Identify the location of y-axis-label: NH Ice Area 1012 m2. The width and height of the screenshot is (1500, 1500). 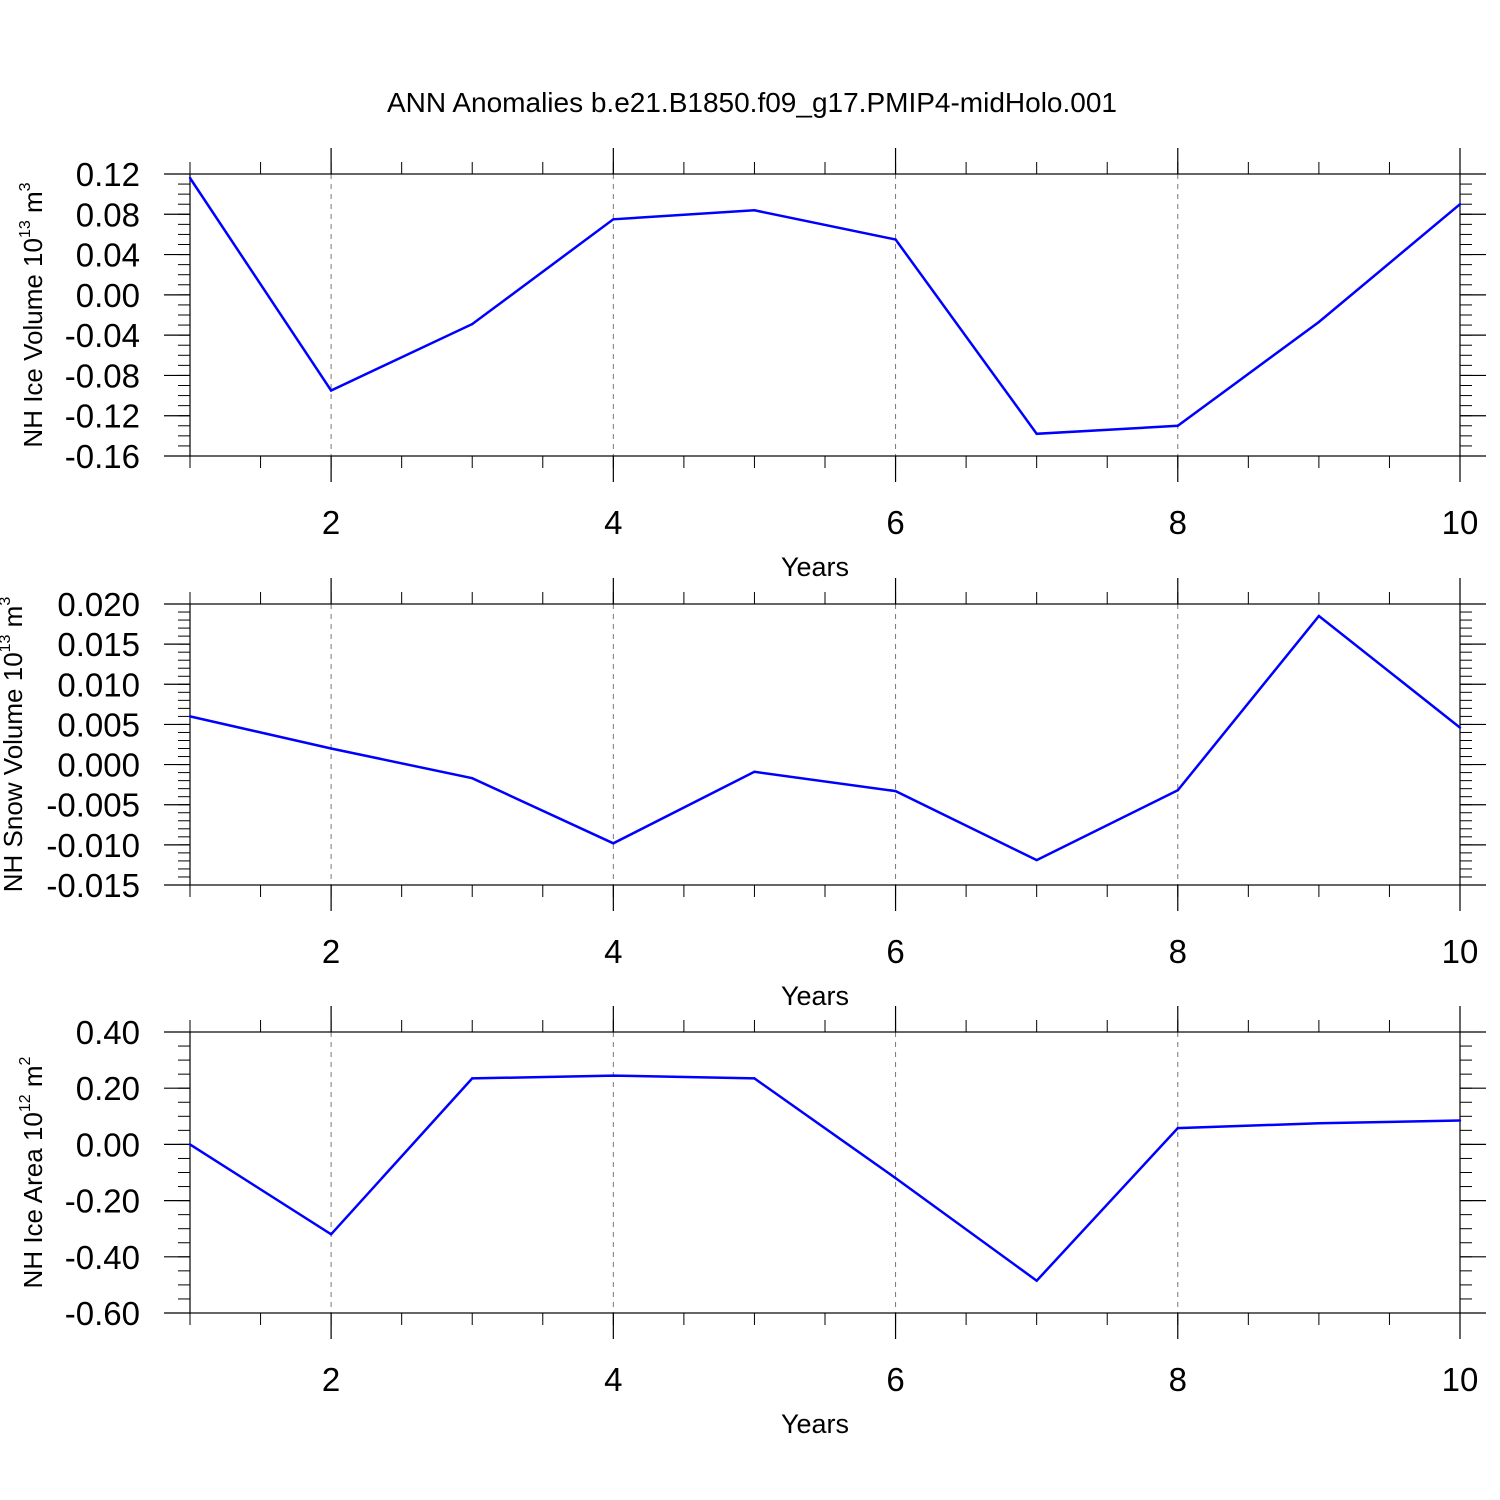
(32, 1172).